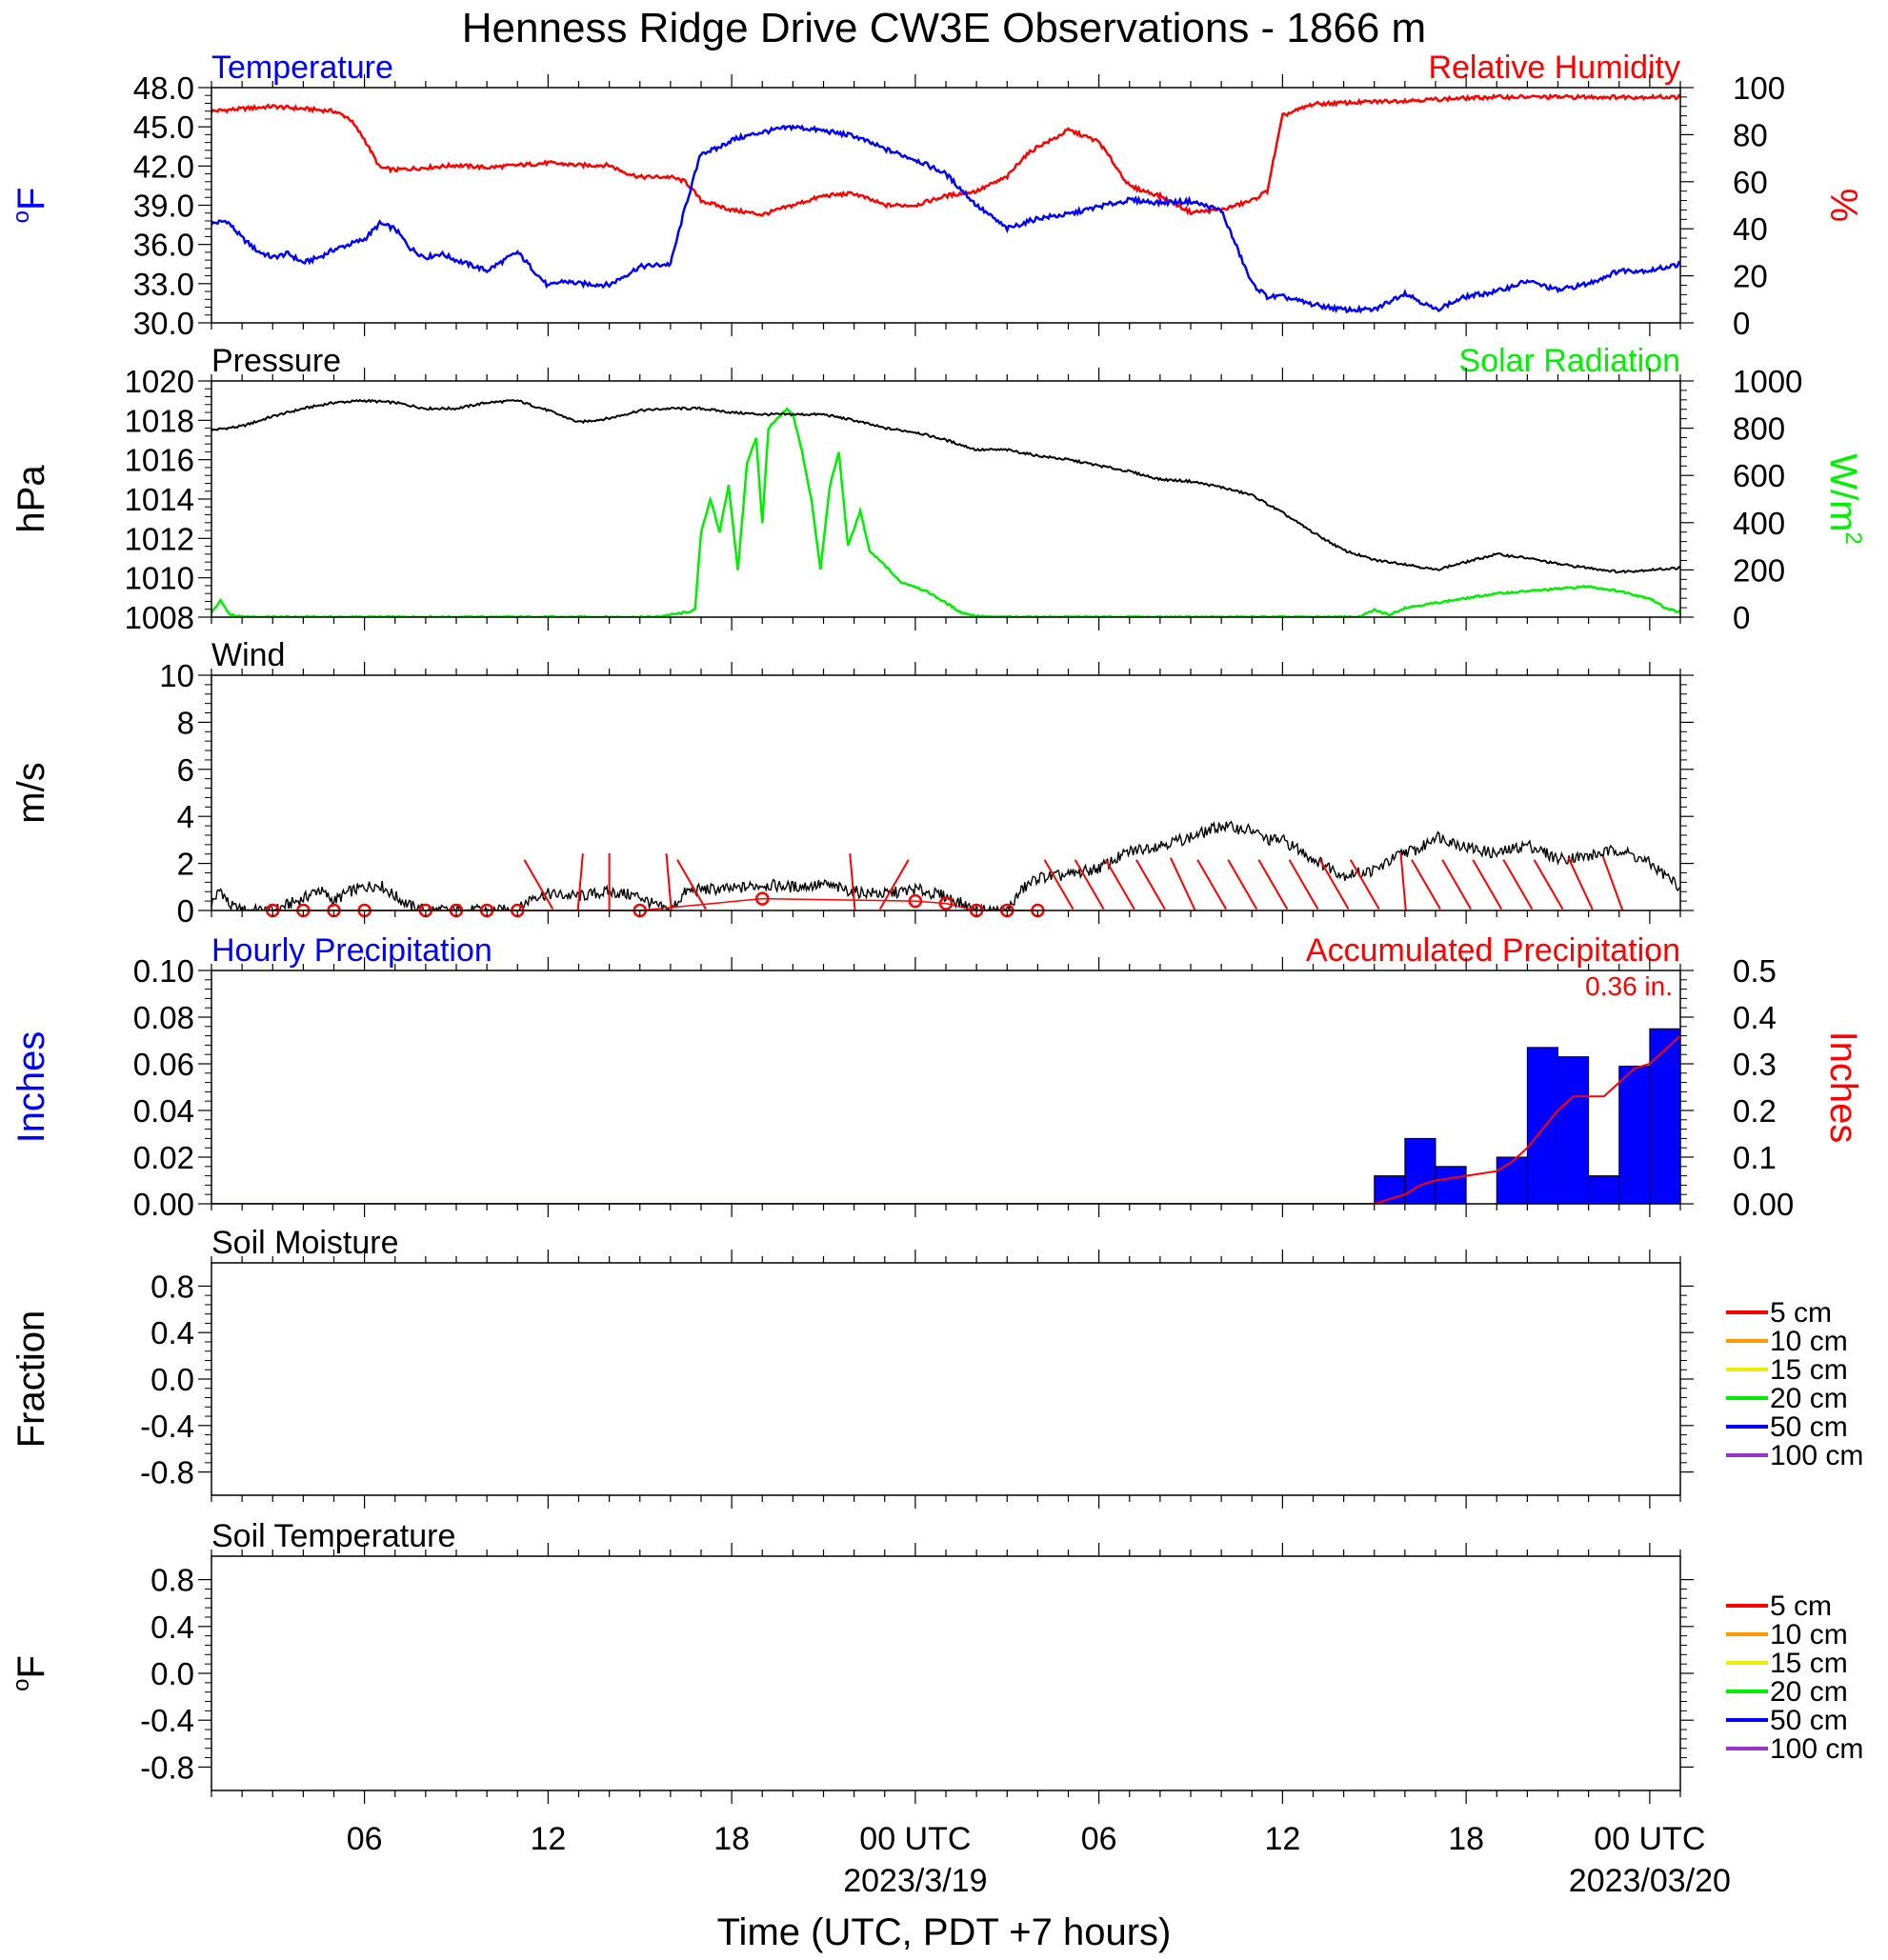  I want to click on y-tick-label: 0.4, so click(172, 1627).